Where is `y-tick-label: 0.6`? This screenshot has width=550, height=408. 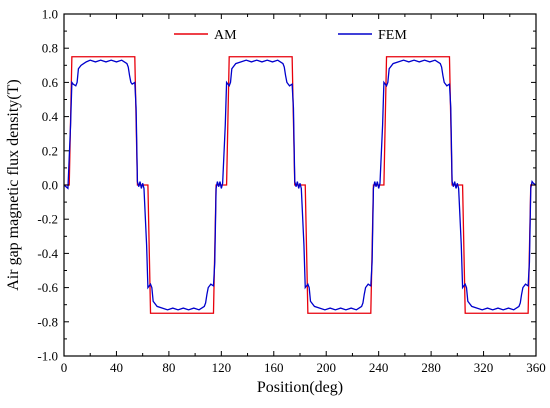
y-tick-label: 0.6 is located at coordinates (50, 82).